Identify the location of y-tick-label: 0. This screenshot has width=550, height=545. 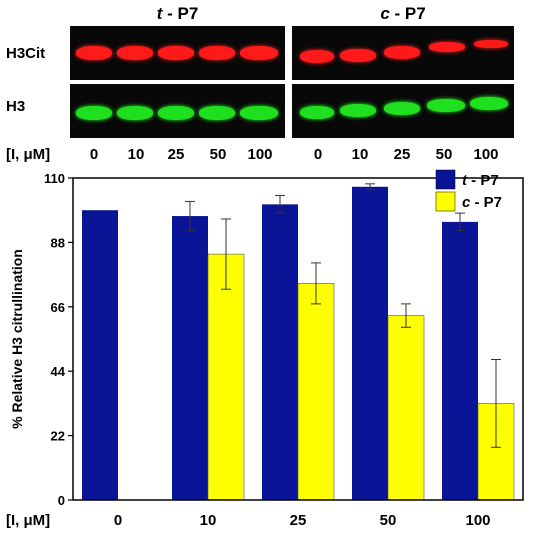
(61, 500).